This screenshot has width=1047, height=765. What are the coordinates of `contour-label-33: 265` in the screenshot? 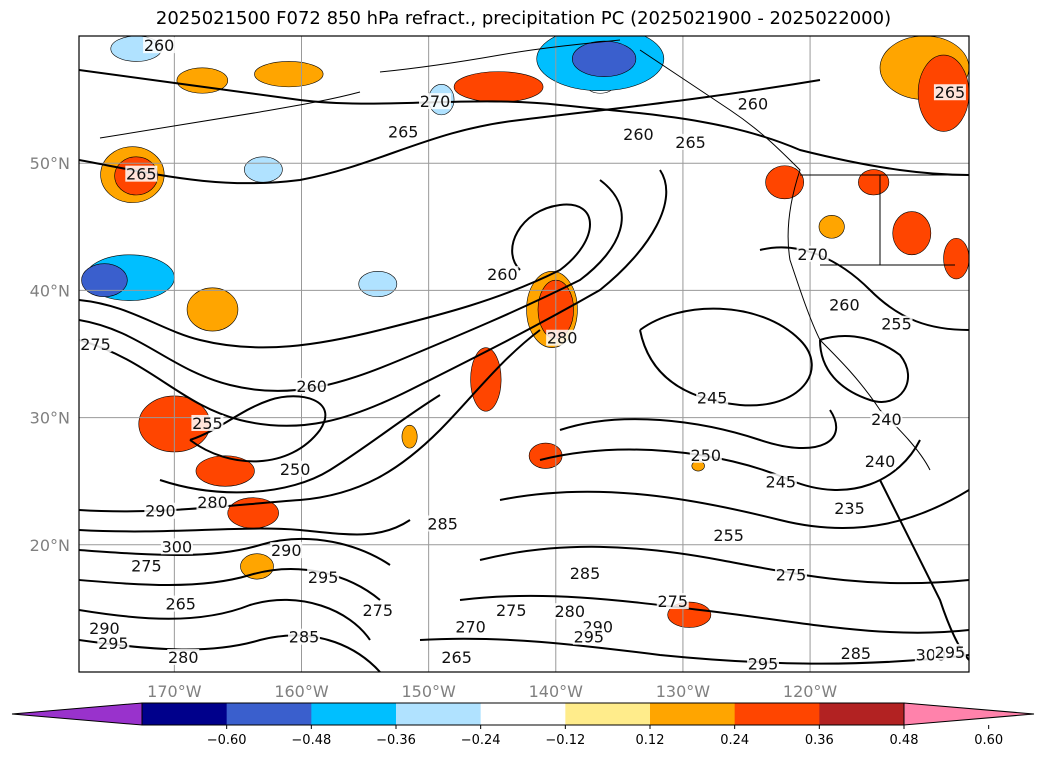 It's located at (180, 604).